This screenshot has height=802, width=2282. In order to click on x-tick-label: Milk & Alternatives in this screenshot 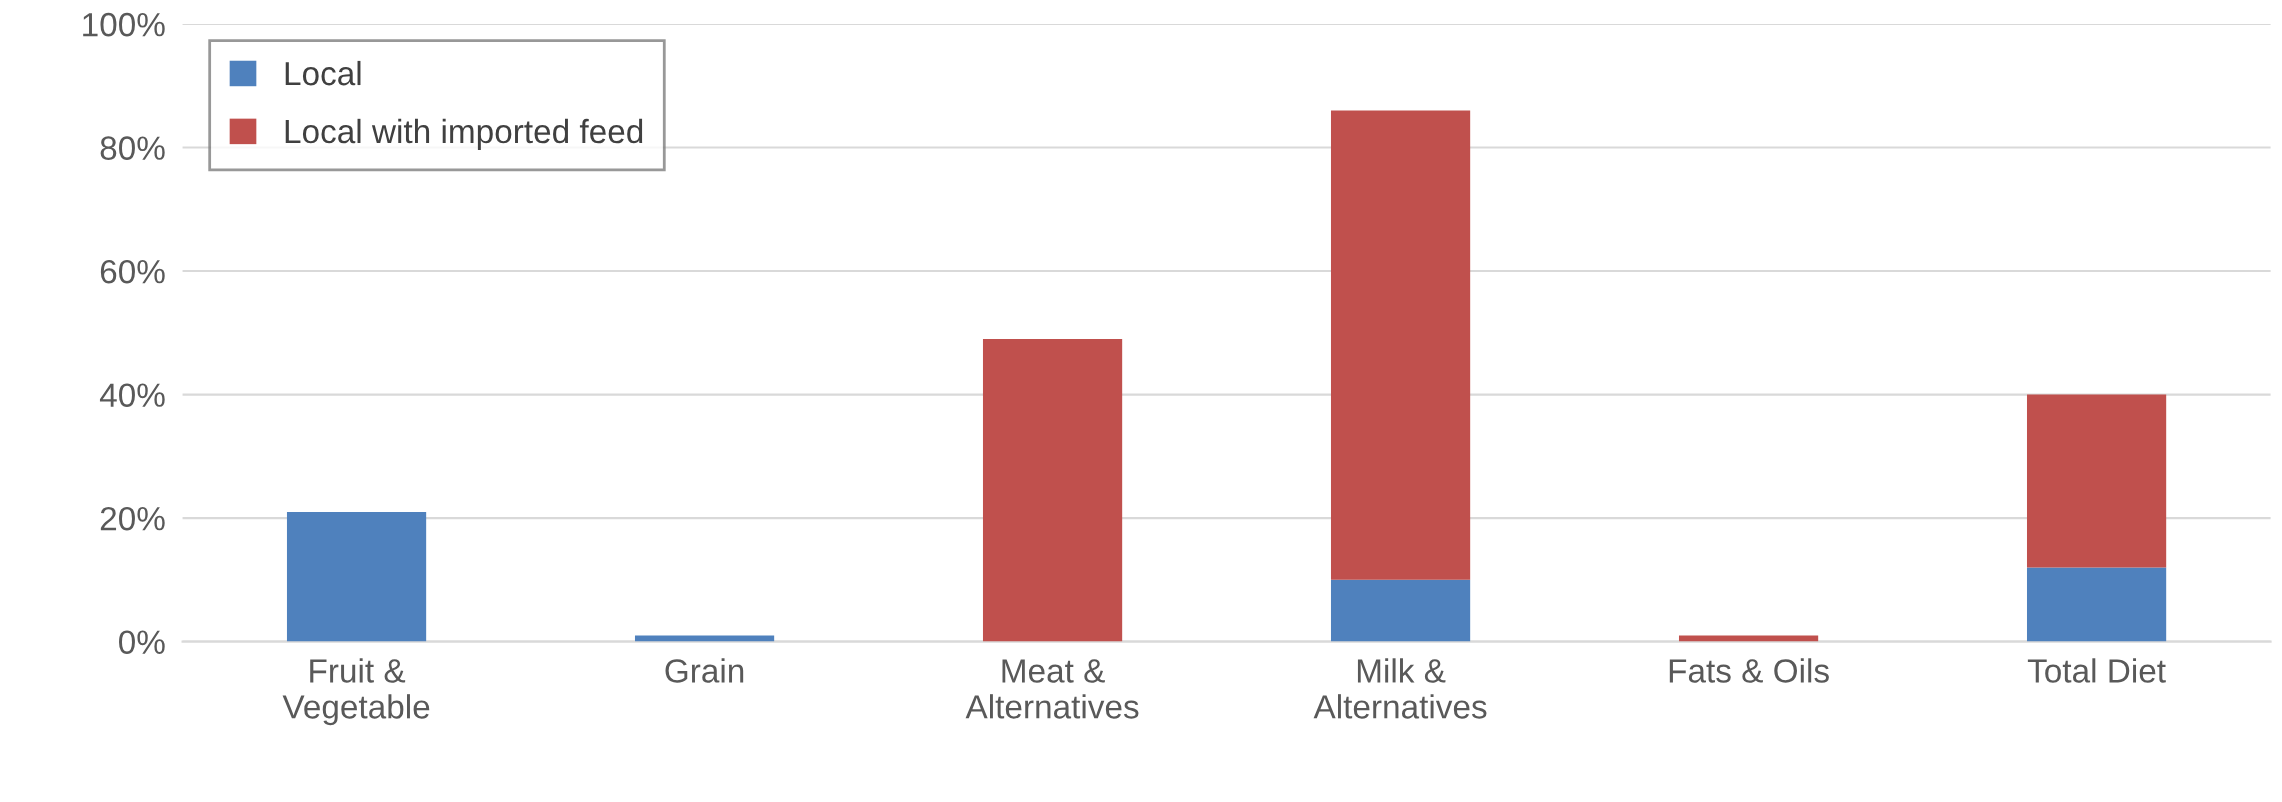, I will do `click(1400, 688)`.